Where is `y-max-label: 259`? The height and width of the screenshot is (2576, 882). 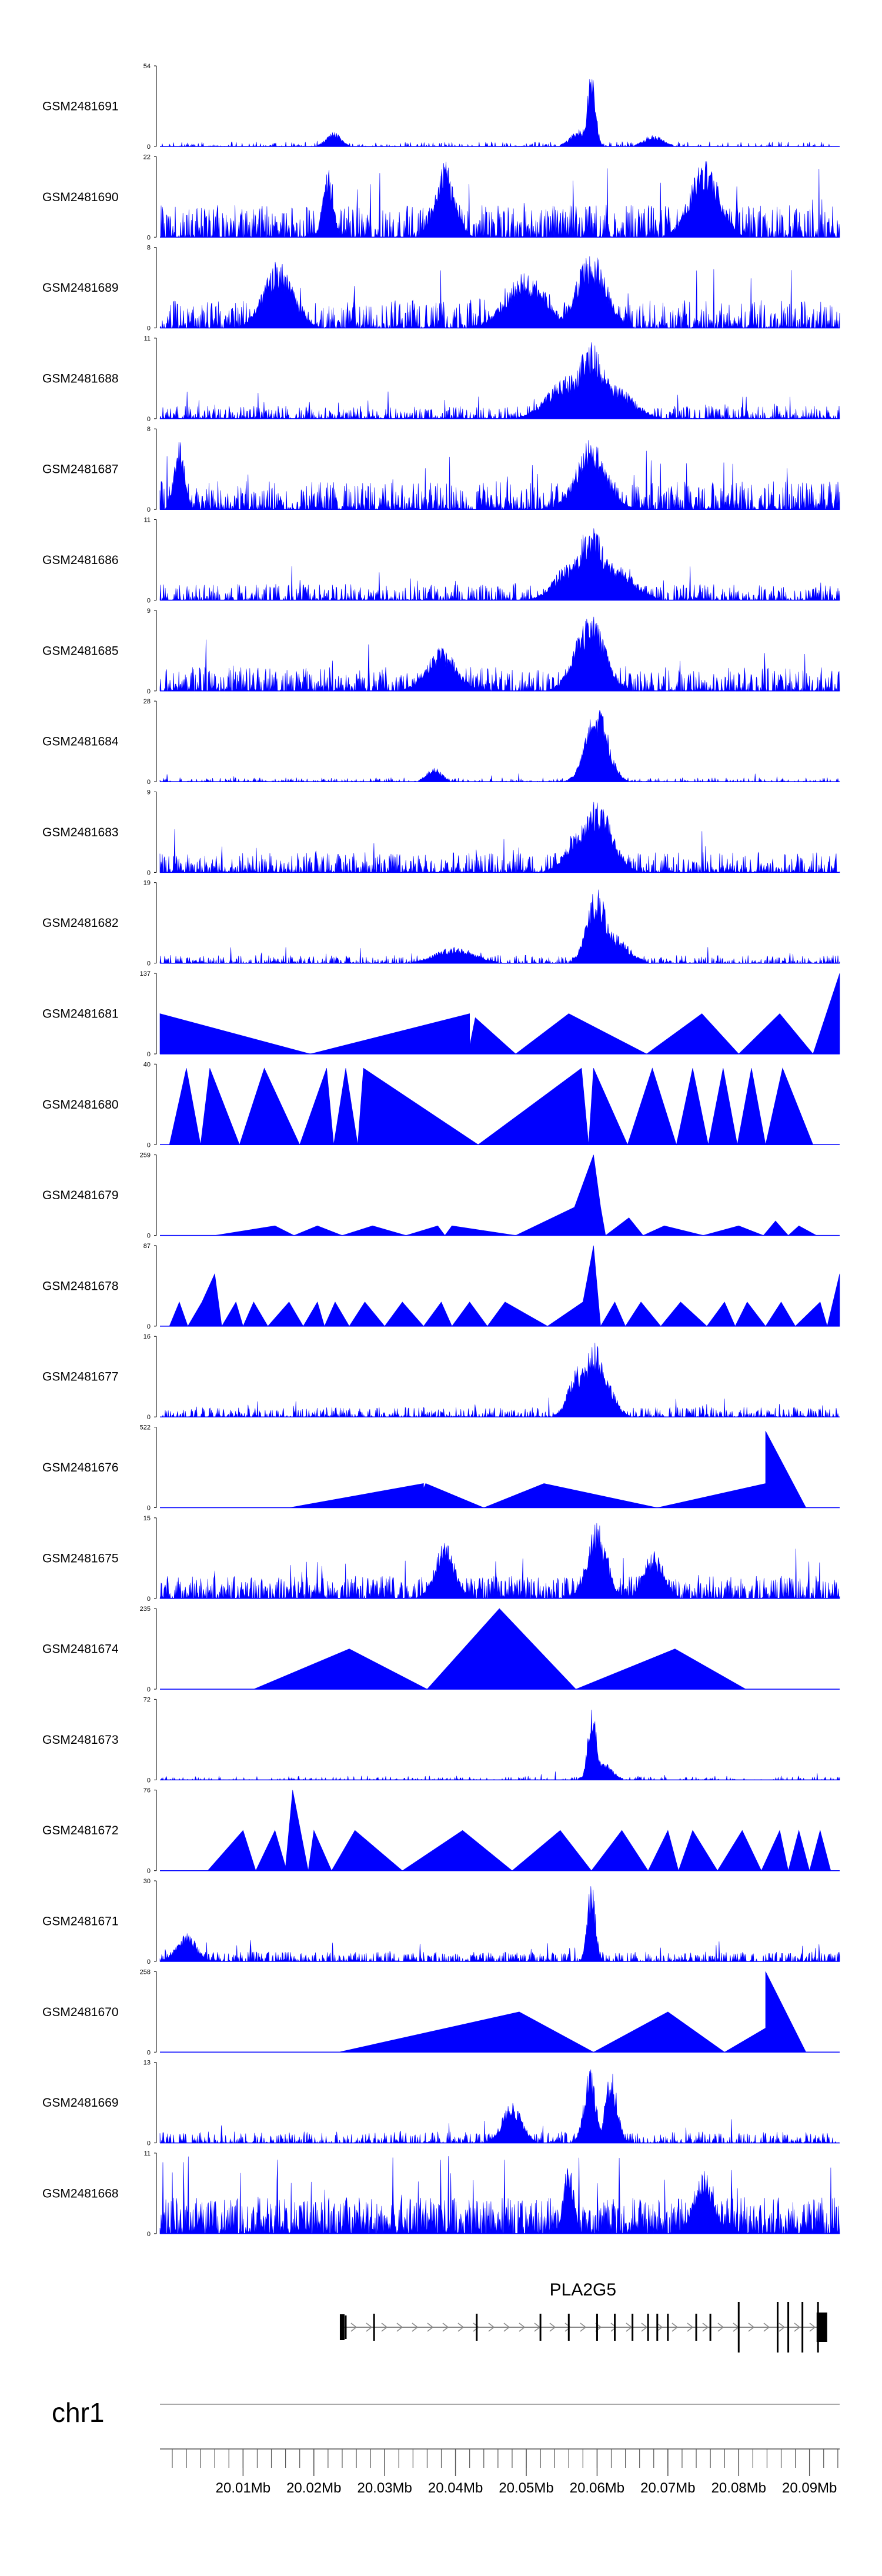 y-max-label: 259 is located at coordinates (145, 1155).